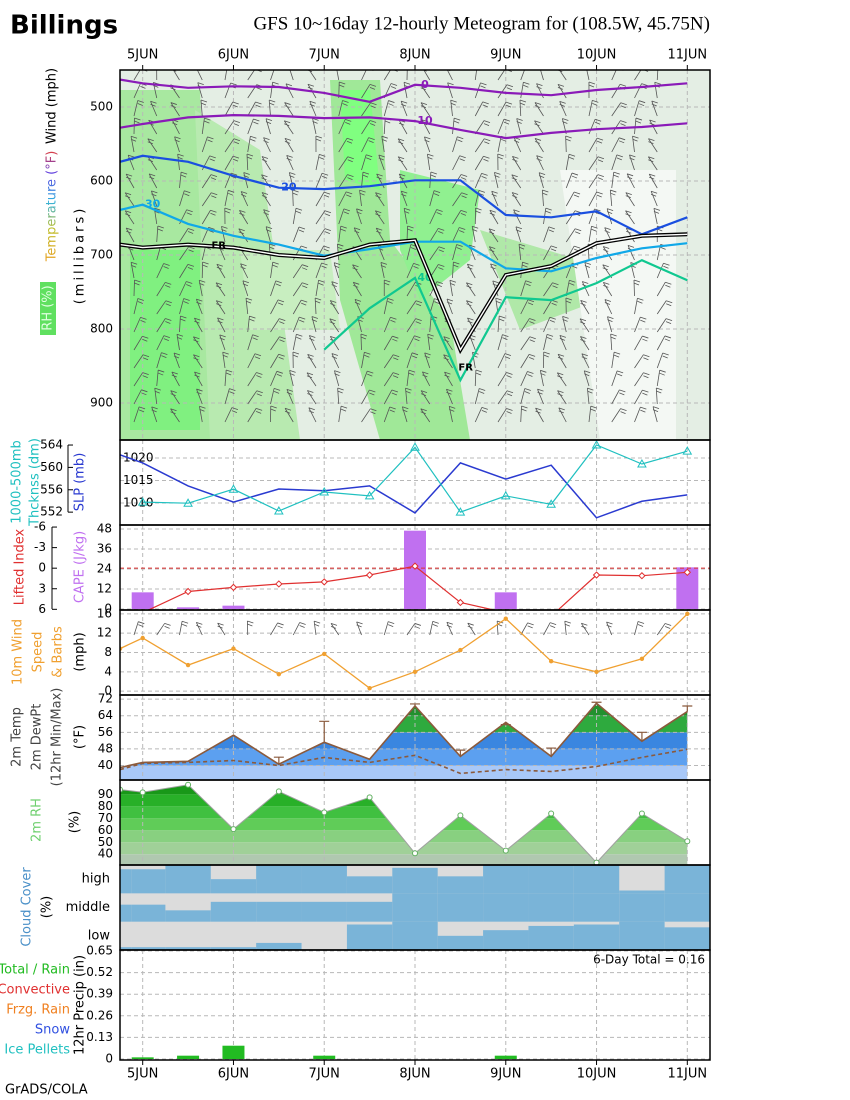  Describe the element at coordinates (105, 818) in the screenshot. I see `y-tick-label: 70` at that location.